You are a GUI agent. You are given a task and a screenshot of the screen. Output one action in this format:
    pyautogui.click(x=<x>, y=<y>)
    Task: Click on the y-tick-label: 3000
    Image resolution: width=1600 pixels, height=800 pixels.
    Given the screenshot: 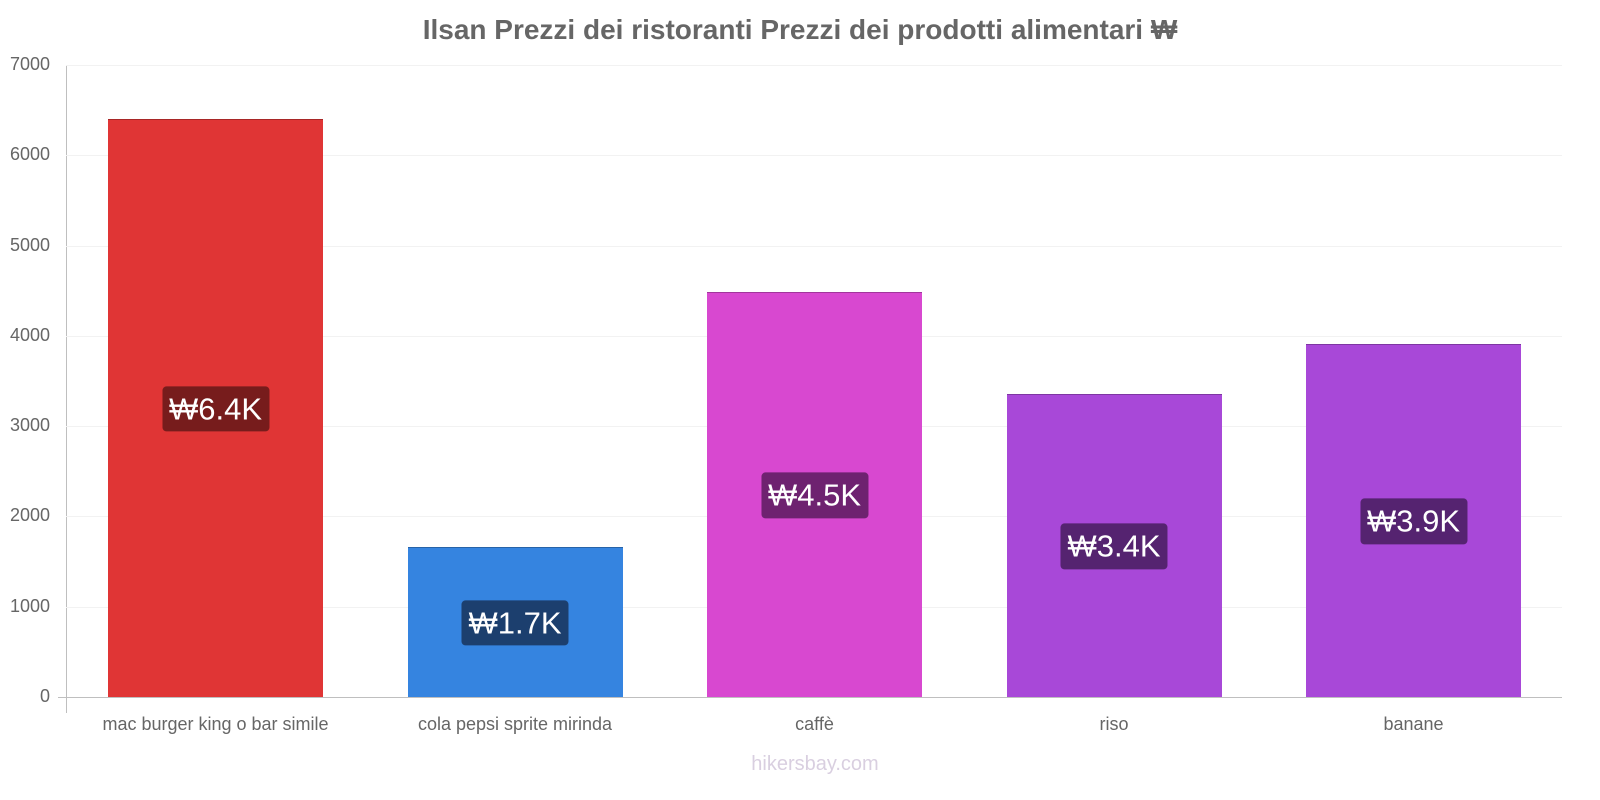 What is the action you would take?
    pyautogui.click(x=29, y=425)
    